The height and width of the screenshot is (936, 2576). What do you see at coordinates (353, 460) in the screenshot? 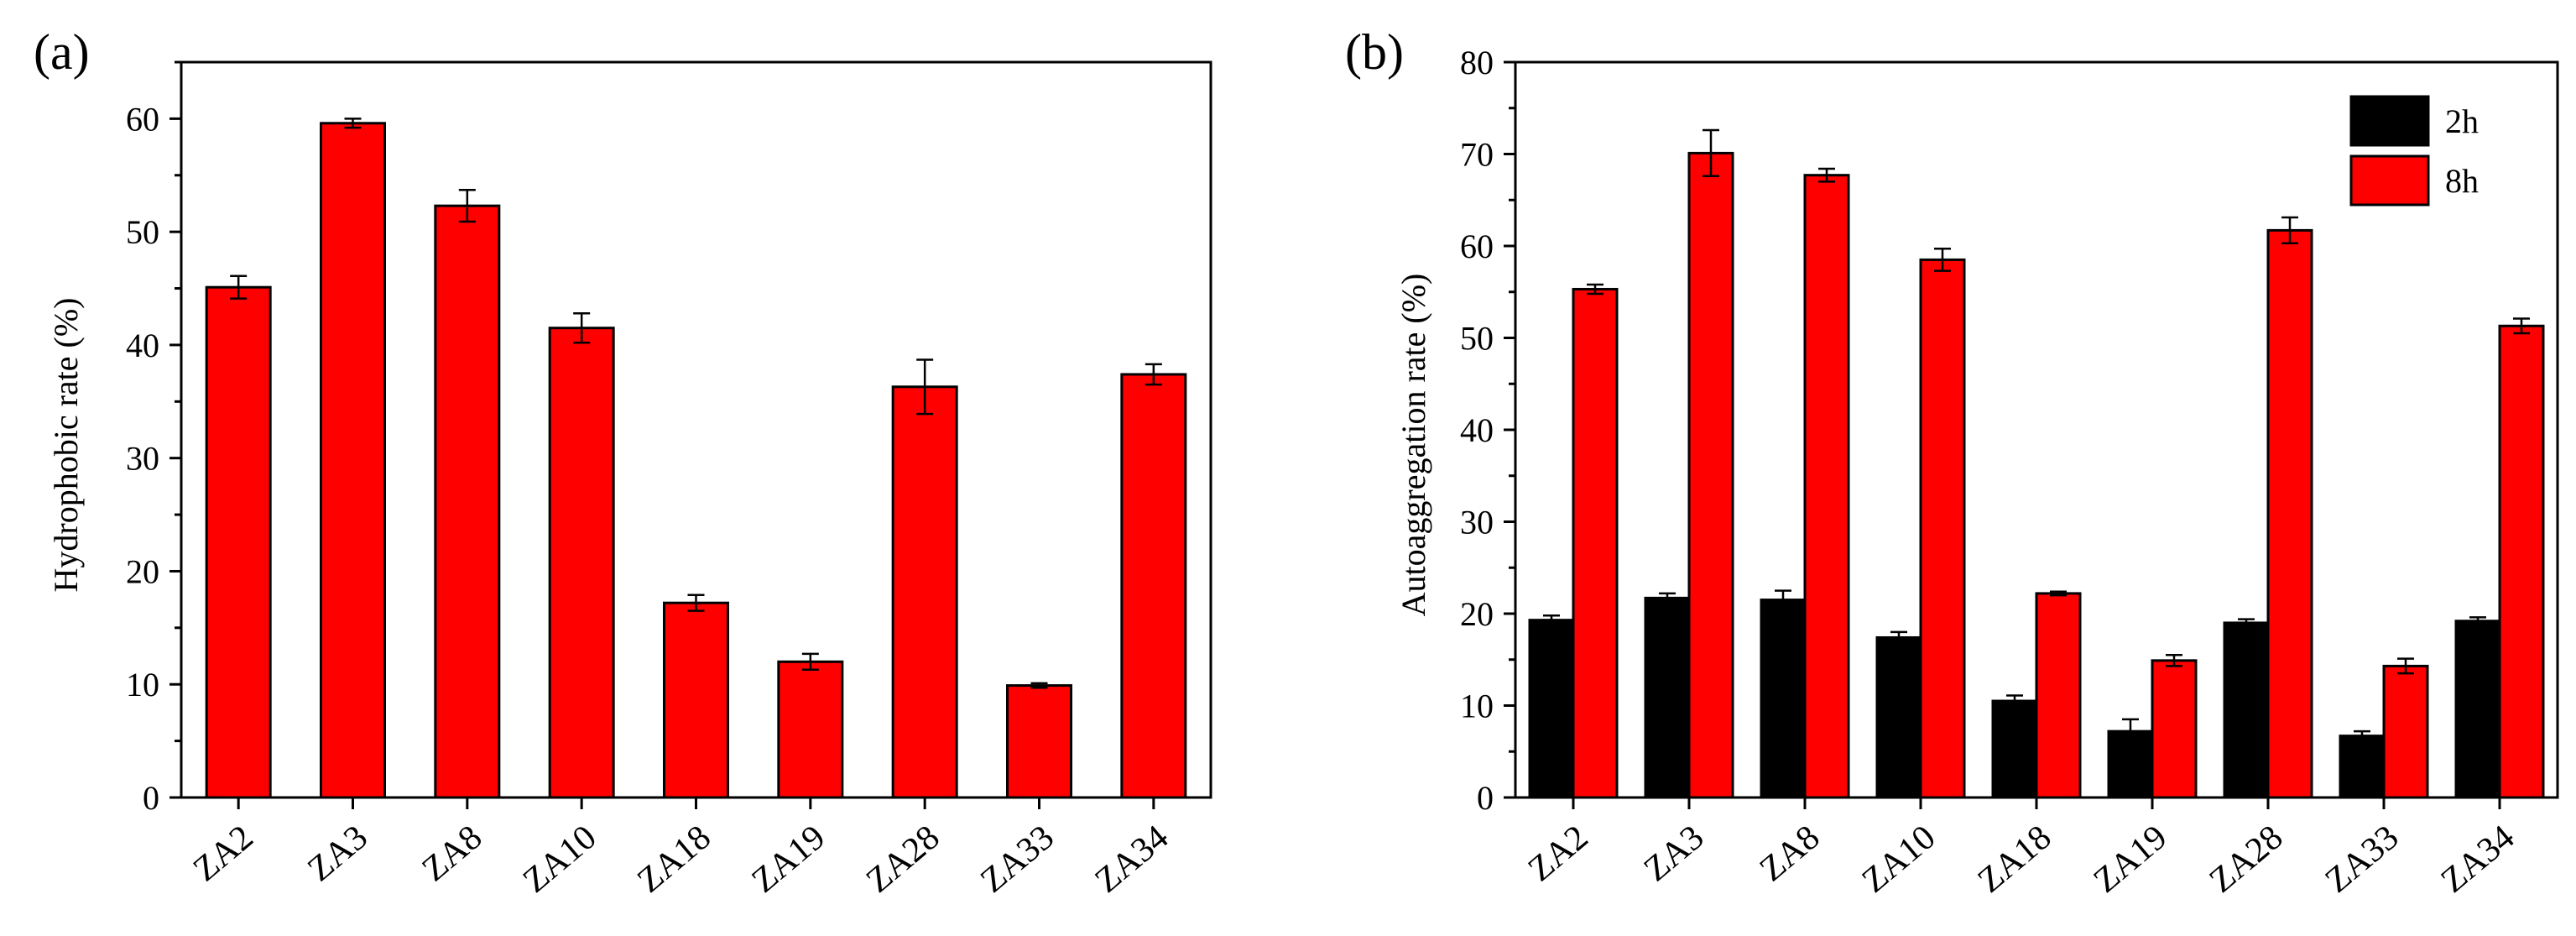
I see `bar-hydrophobic-rate-za3` at bounding box center [353, 460].